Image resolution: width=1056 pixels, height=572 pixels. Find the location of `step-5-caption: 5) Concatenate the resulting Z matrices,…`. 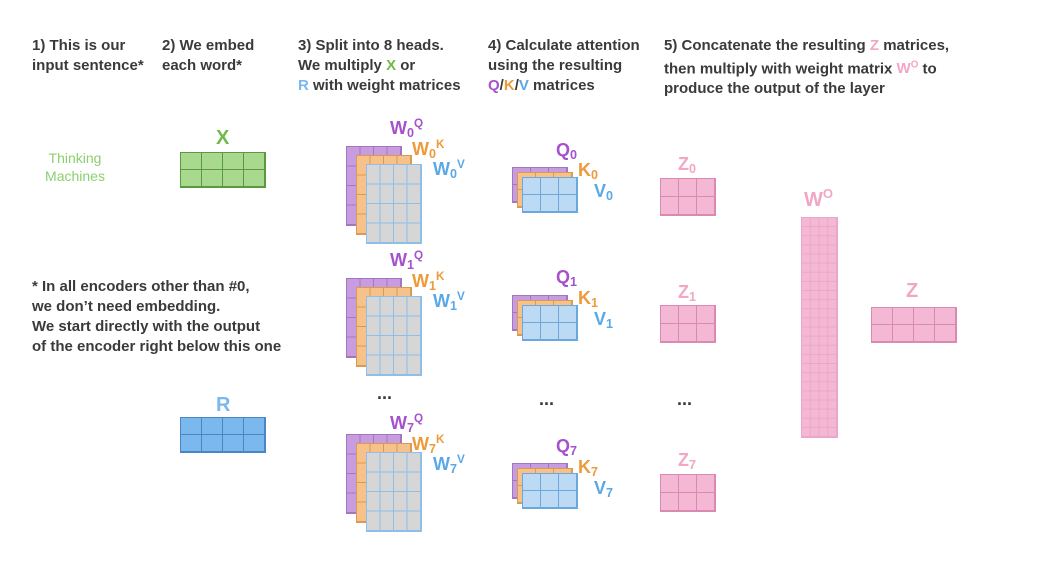

step-5-caption: 5) Concatenate the resulting Z matrices,… is located at coordinates (806, 67).